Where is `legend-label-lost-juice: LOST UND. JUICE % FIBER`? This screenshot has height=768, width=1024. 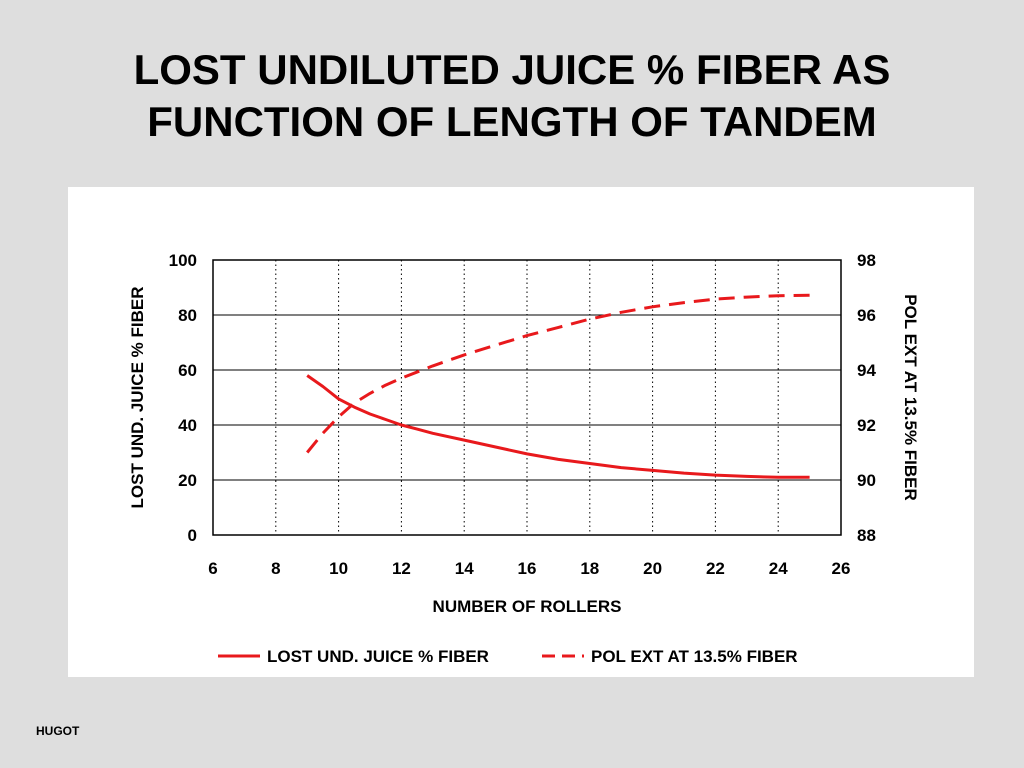 legend-label-lost-juice: LOST UND. JUICE % FIBER is located at coordinates (378, 656).